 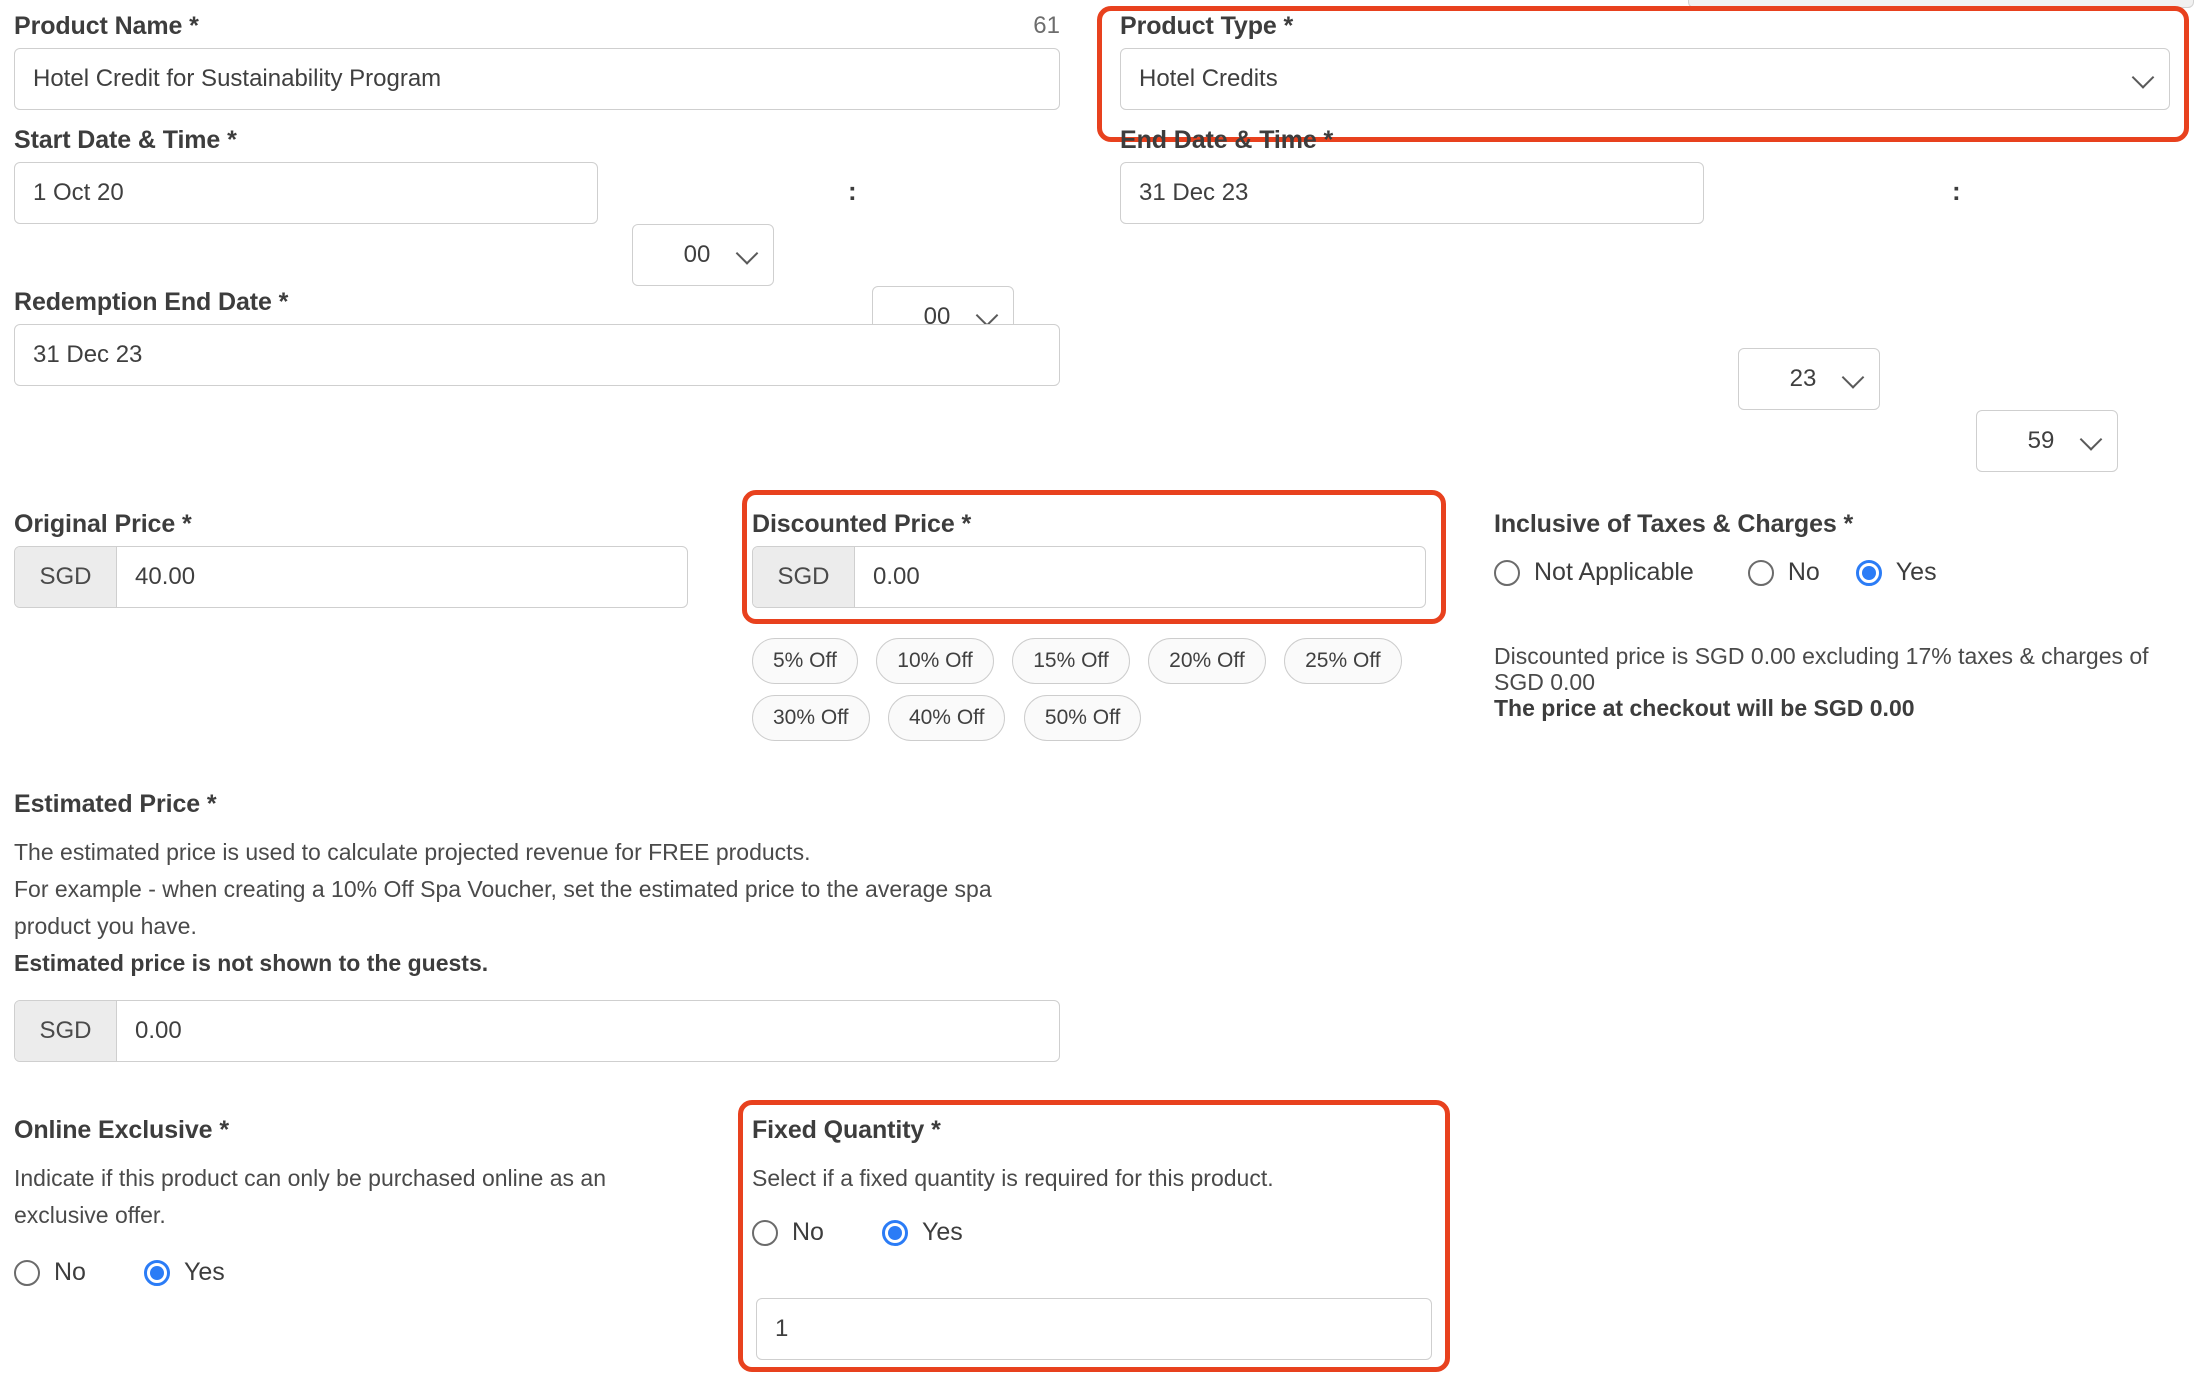 I want to click on discounted-price-input: 0.00, so click(x=896, y=576).